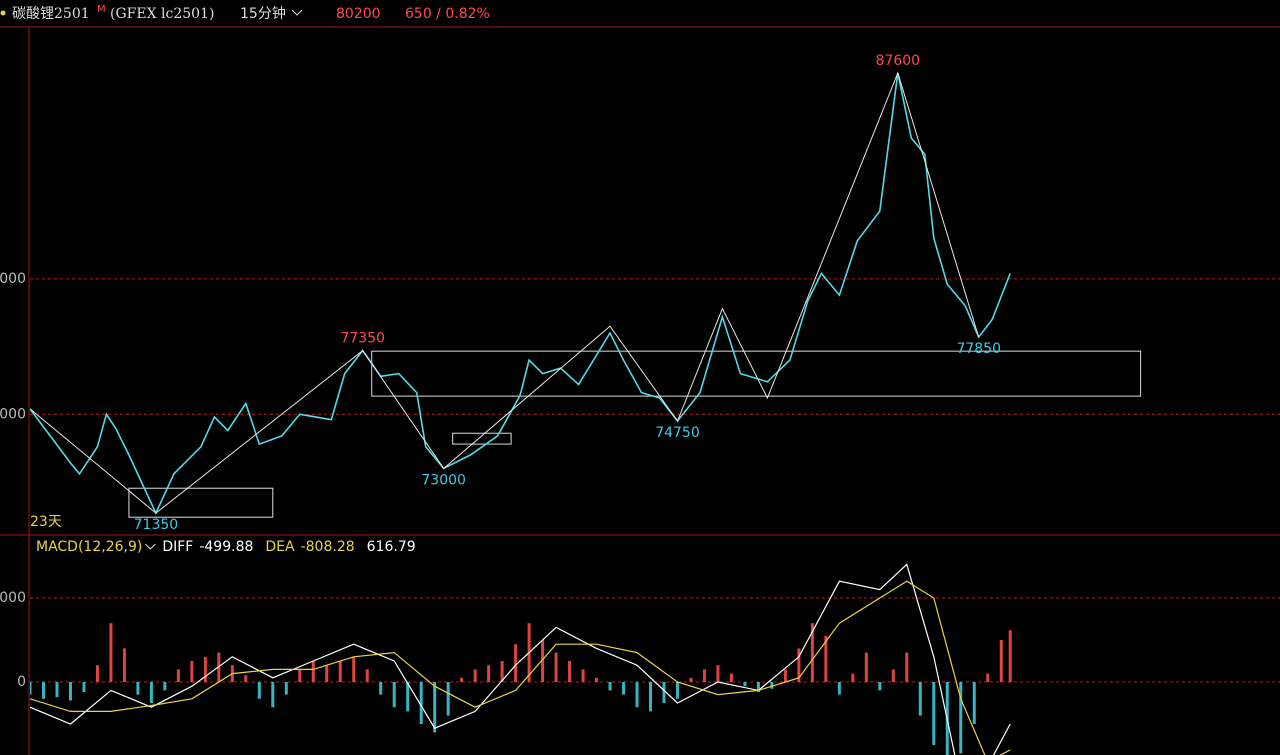 This screenshot has width=1280, height=755. I want to click on y-tick-label: 75000, so click(13, 414).